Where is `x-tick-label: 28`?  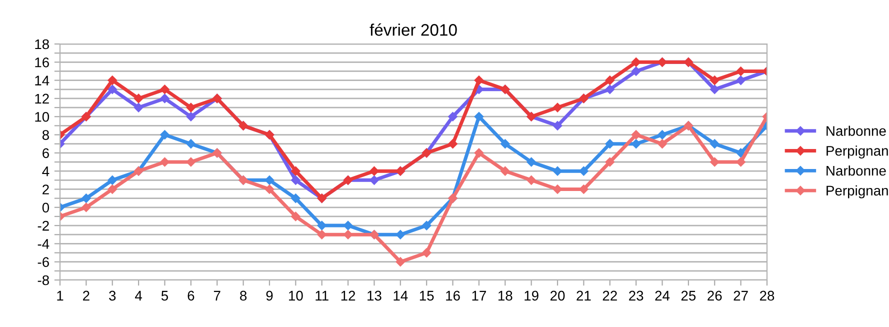 x-tick-label: 28 is located at coordinates (767, 295).